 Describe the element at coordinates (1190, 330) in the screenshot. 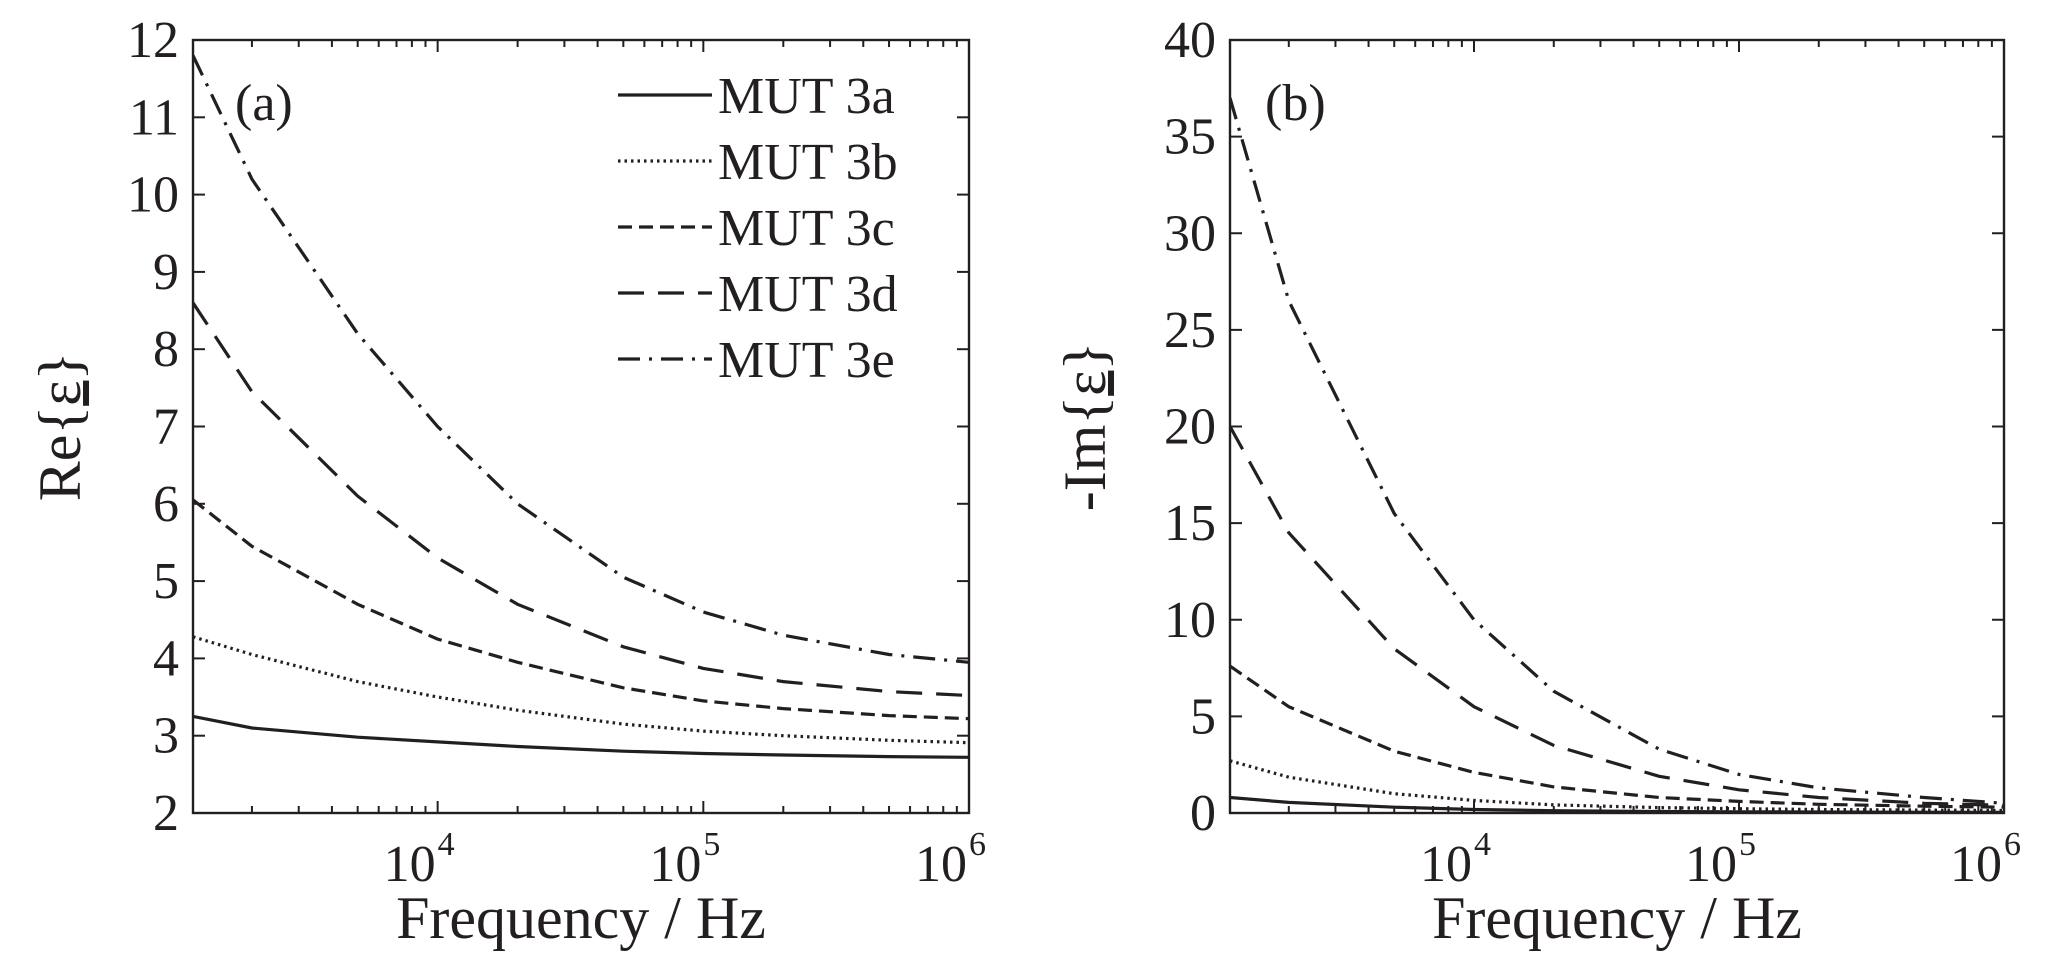

I see `y-tick-label: 25` at that location.